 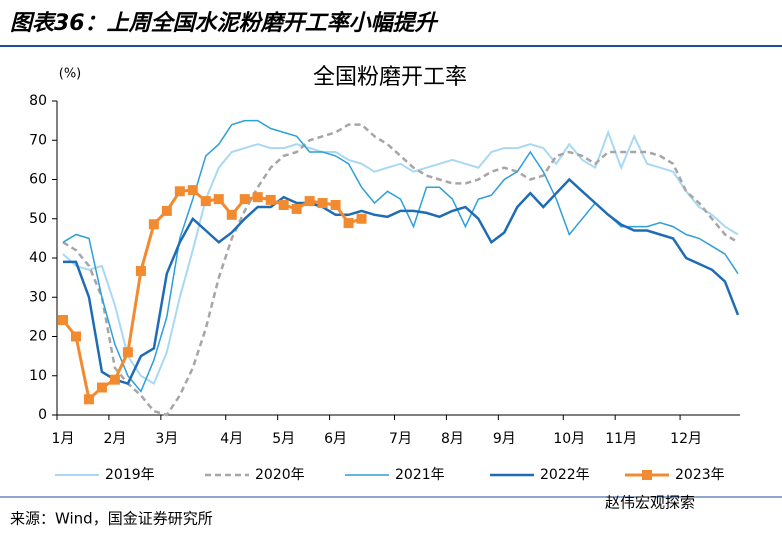 What do you see at coordinates (280, 475) in the screenshot?
I see `legend-label: 2020年` at bounding box center [280, 475].